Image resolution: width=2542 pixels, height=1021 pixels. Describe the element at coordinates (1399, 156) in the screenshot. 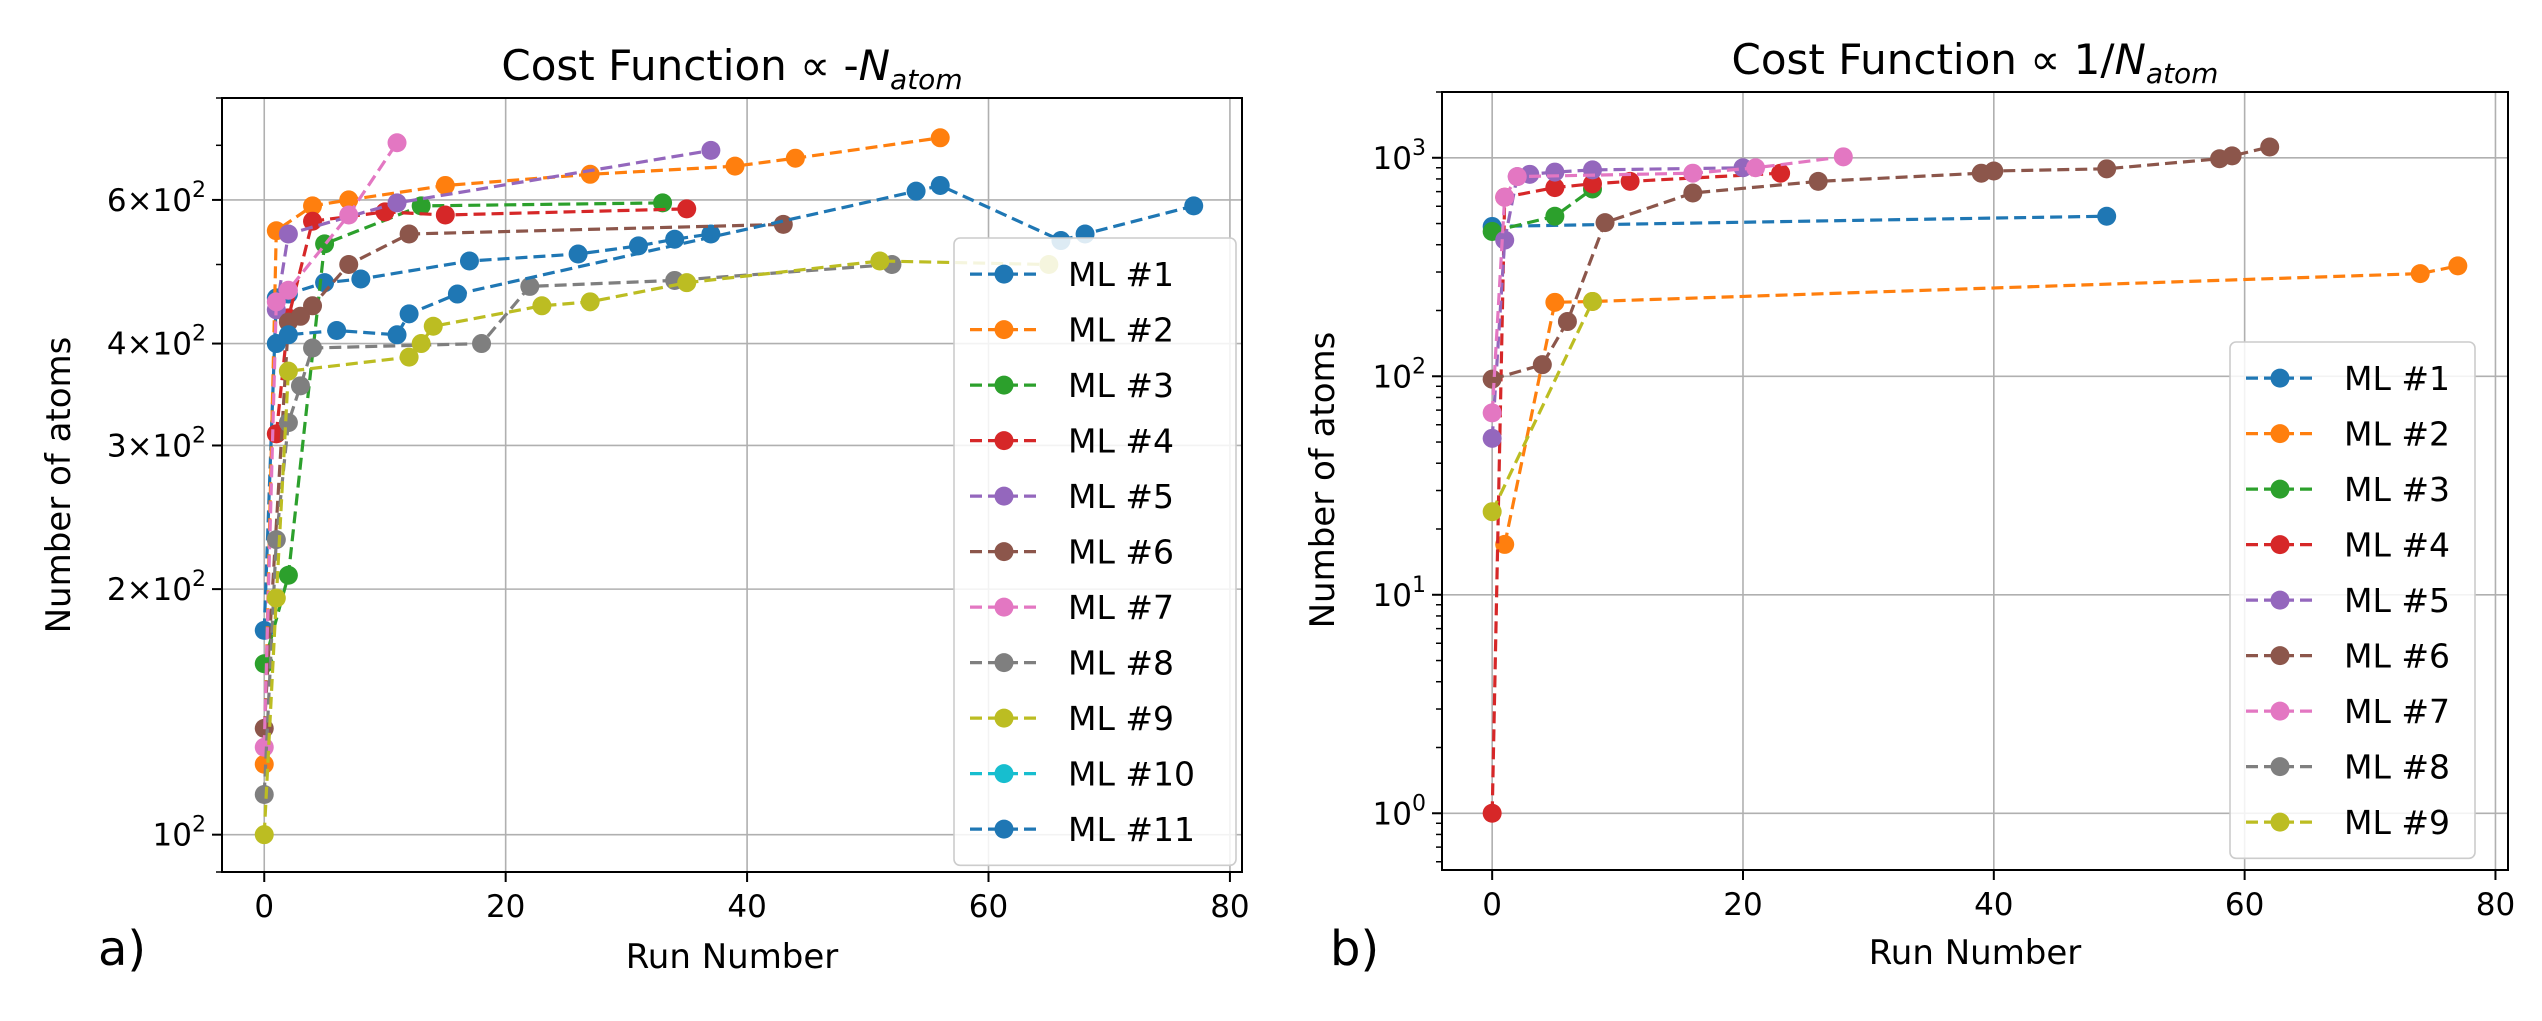

I see `y-tick-label: 10³` at that location.